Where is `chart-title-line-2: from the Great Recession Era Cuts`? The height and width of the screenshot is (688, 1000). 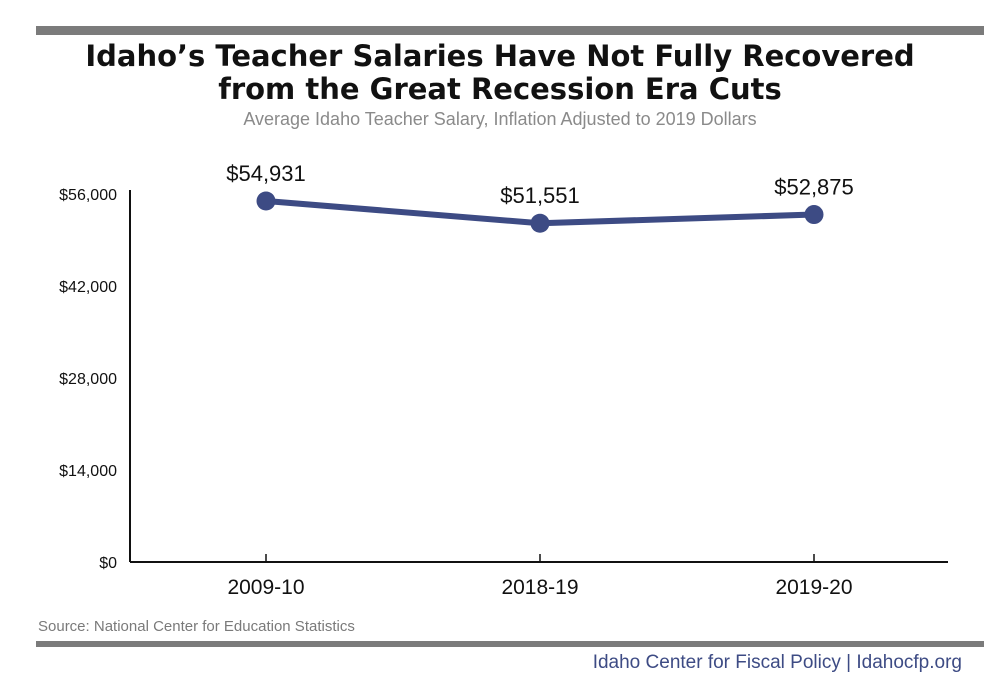
chart-title-line-2: from the Great Recession Era Cuts is located at coordinates (500, 89).